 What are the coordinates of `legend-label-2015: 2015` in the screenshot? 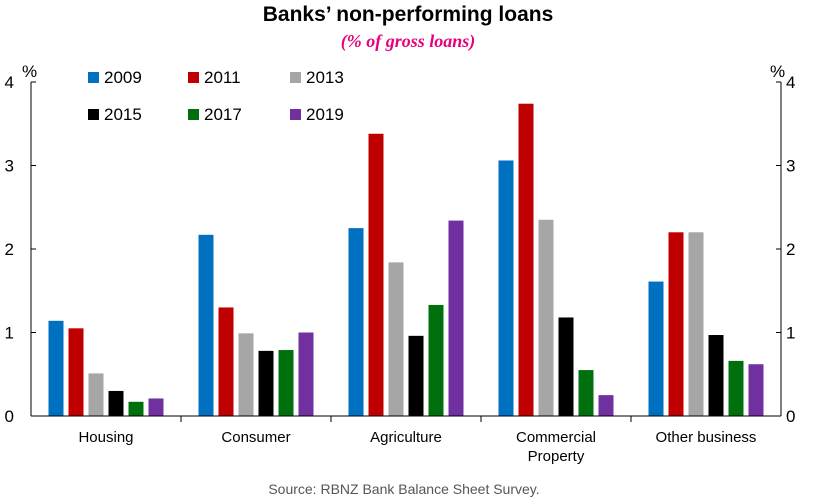 It's located at (123, 114).